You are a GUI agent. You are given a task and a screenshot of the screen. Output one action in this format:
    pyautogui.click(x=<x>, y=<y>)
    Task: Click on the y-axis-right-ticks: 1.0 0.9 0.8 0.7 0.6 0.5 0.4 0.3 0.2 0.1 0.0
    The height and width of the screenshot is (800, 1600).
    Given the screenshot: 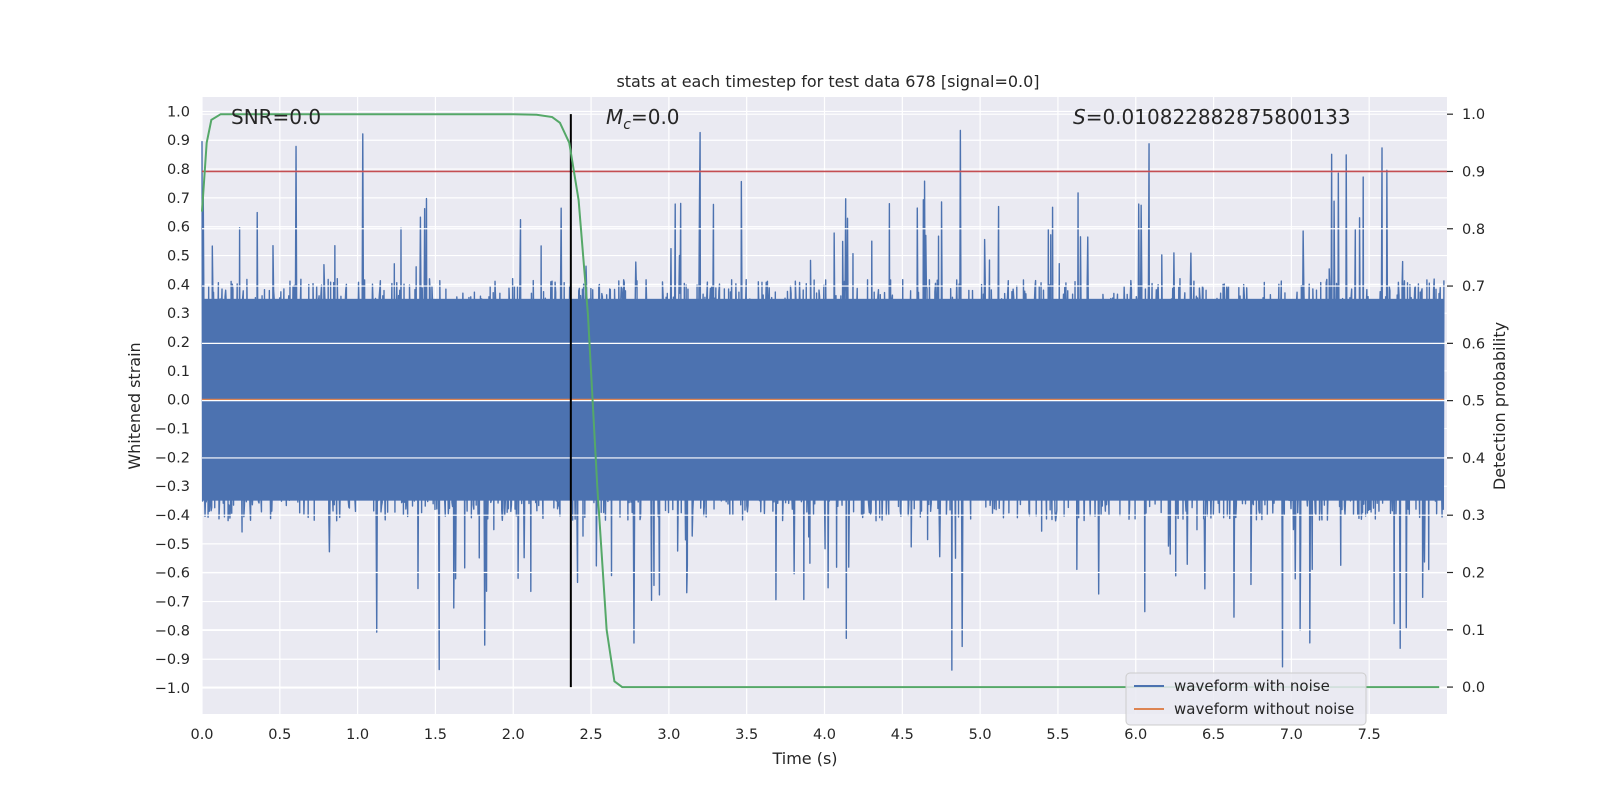 What is the action you would take?
    pyautogui.click(x=1466, y=401)
    